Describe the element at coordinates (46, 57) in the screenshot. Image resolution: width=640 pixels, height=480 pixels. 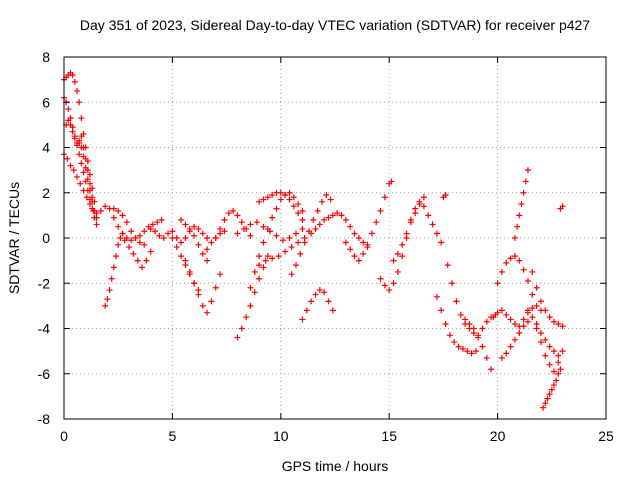
I see `y-tick-label: 8` at that location.